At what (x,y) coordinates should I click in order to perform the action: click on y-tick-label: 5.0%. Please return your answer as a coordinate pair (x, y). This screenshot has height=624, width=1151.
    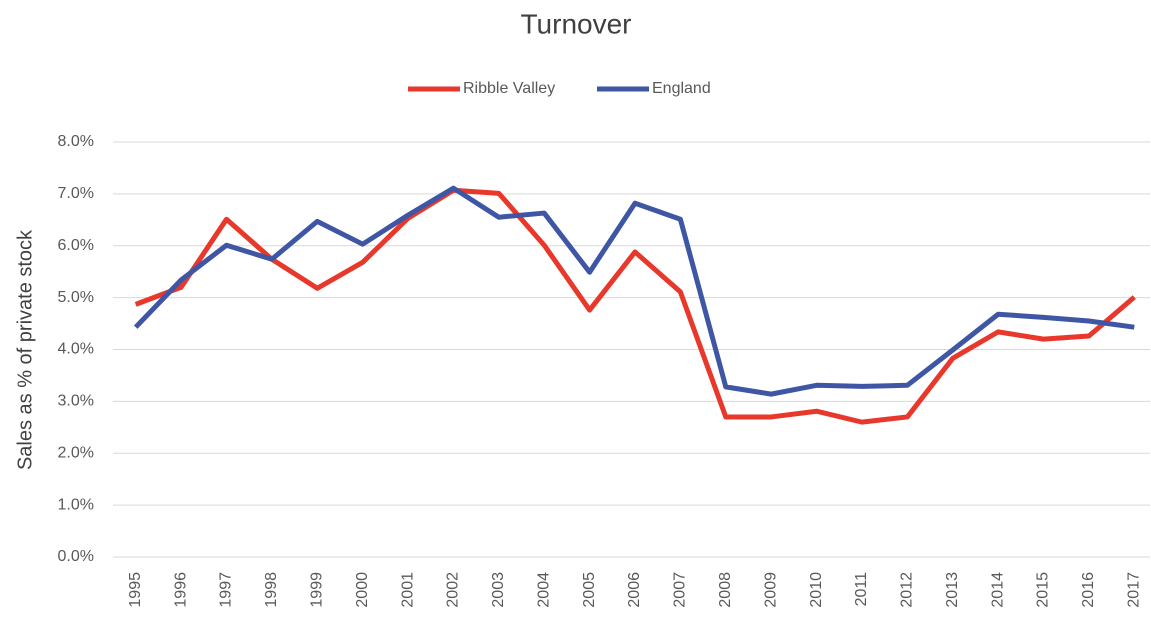
    Looking at the image, I should click on (76, 297).